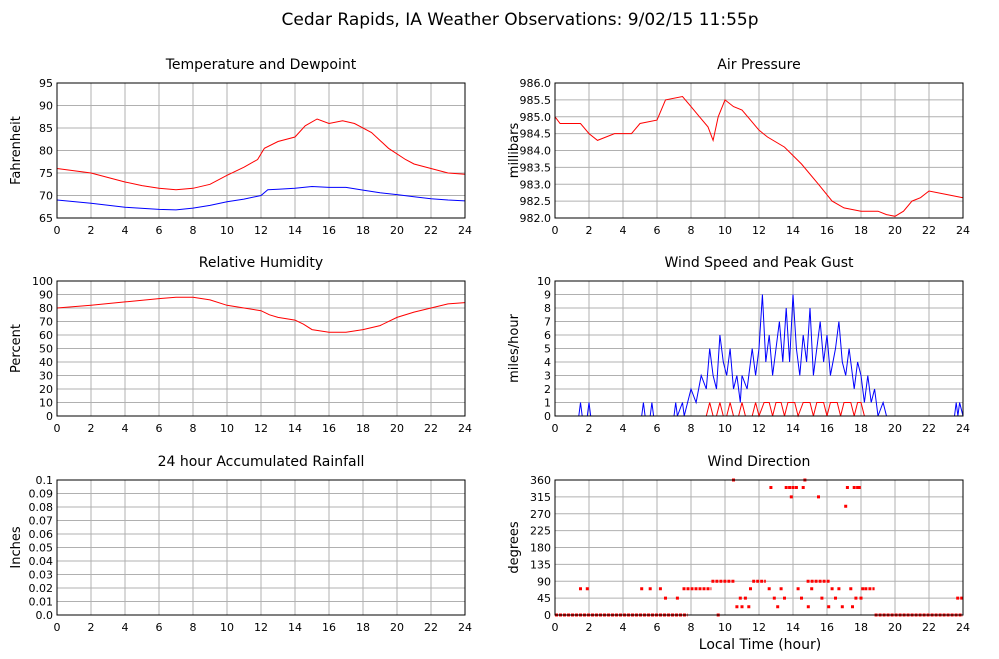 The width and height of the screenshot is (999, 659). What do you see at coordinates (41, 548) in the screenshot?
I see `y-tick-label: 0.05` at bounding box center [41, 548].